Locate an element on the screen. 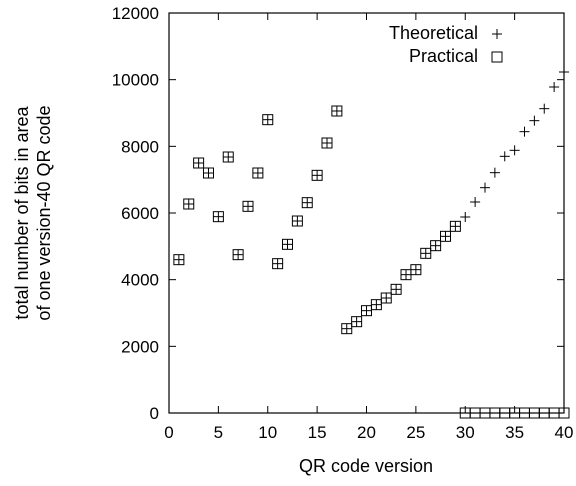 This screenshot has height=486, width=576. x-tick-label: 0 is located at coordinates (168, 432).